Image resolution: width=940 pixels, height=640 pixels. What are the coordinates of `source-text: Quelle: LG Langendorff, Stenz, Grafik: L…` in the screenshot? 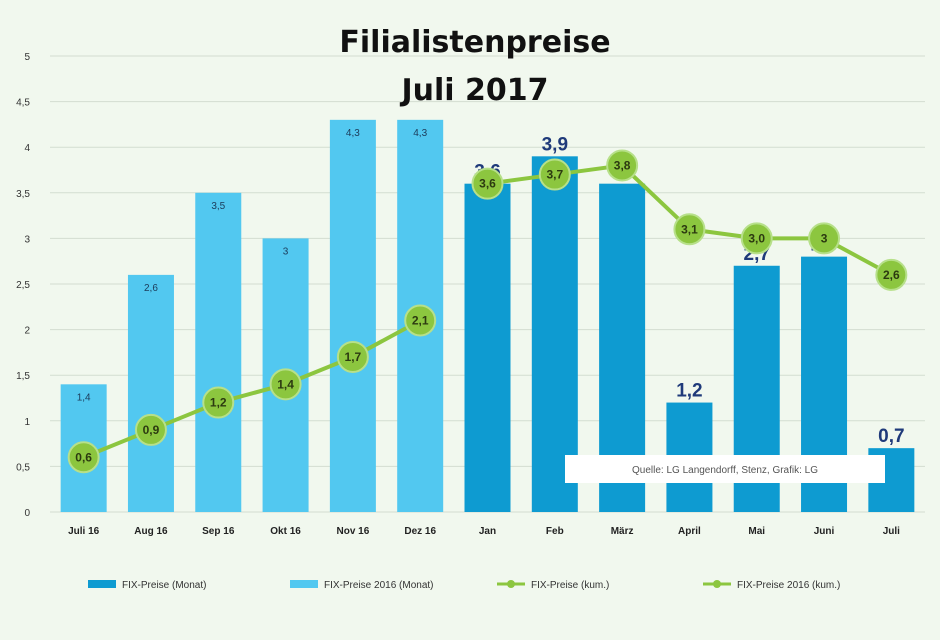 It's located at (725, 470).